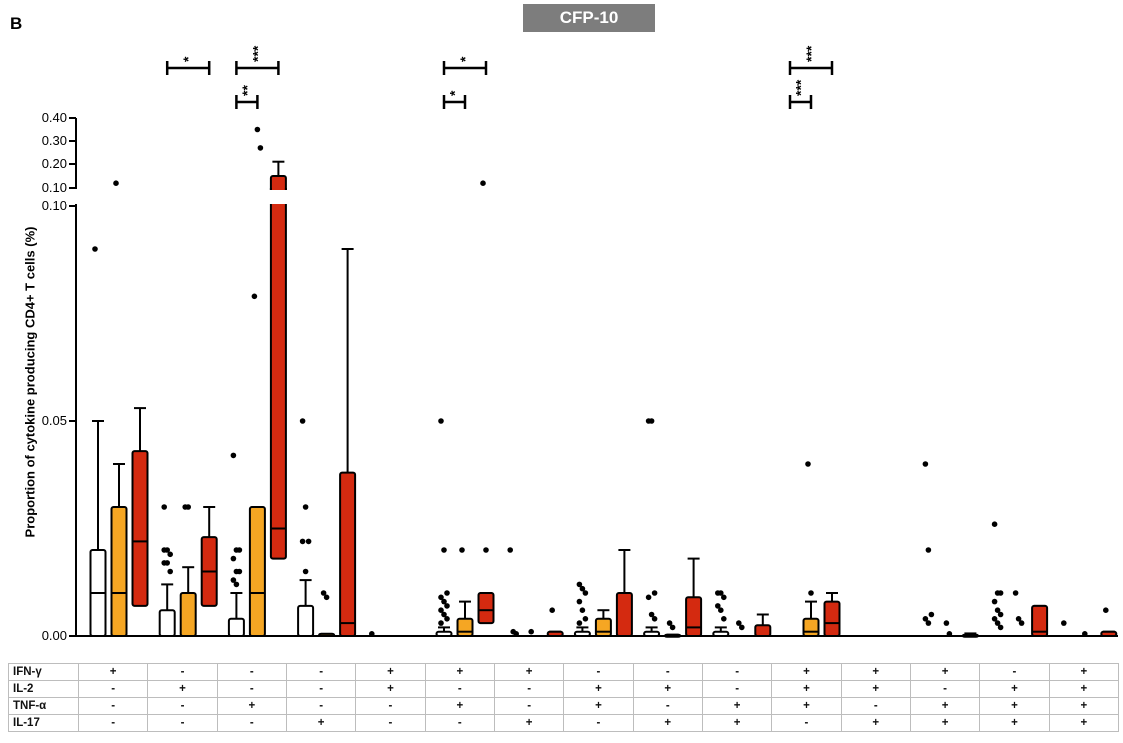 Image resolution: width=1123 pixels, height=743 pixels. What do you see at coordinates (43, 672) in the screenshot?
I see `combination-row-label: IFN-γ` at bounding box center [43, 672].